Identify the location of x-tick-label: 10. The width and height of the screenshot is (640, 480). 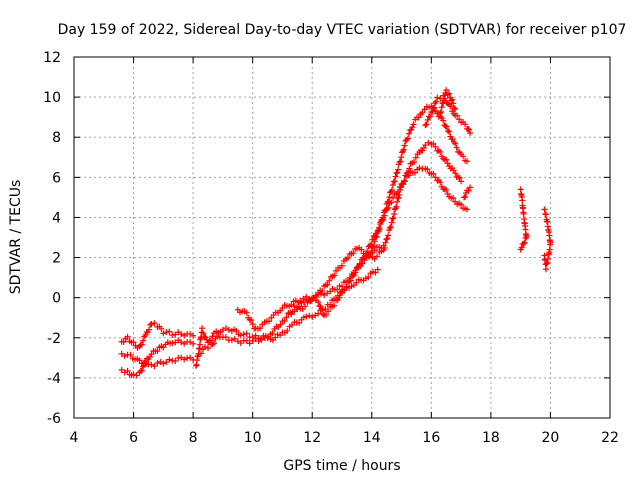
(253, 438).